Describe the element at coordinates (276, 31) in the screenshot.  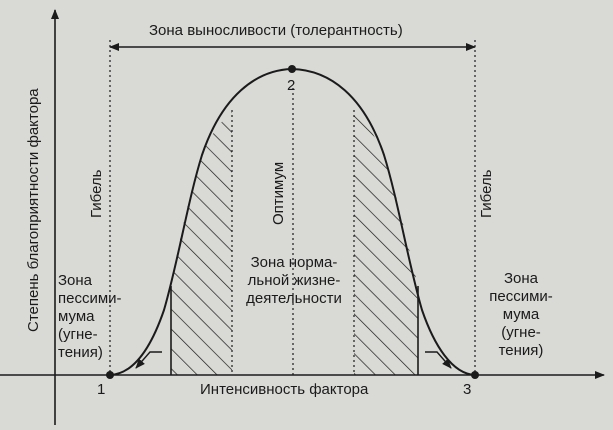
I see `tolerance-zone-label: Зона выносливости (толерантность)` at that location.